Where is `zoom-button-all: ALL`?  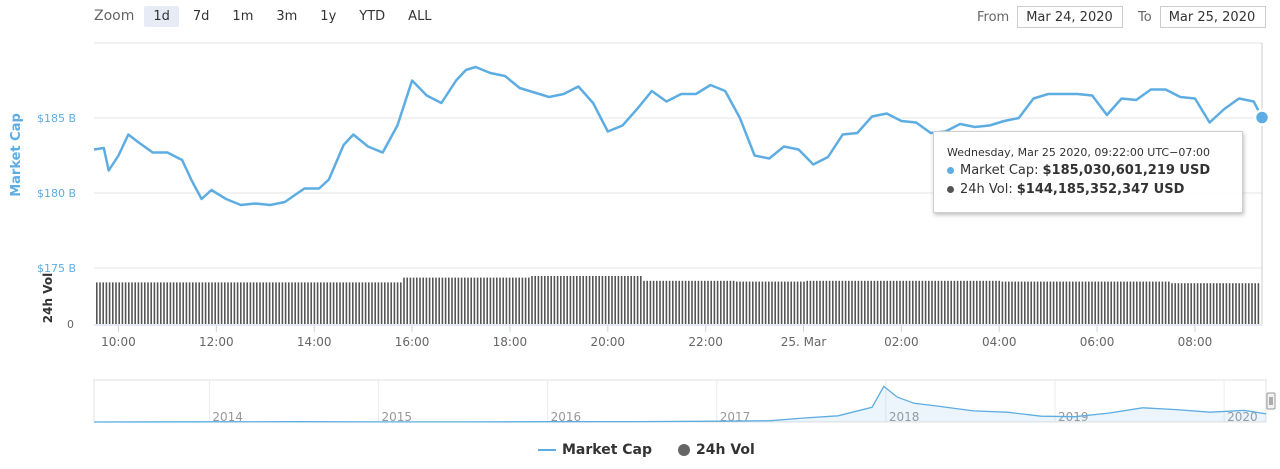
zoom-button-all: ALL is located at coordinates (420, 16).